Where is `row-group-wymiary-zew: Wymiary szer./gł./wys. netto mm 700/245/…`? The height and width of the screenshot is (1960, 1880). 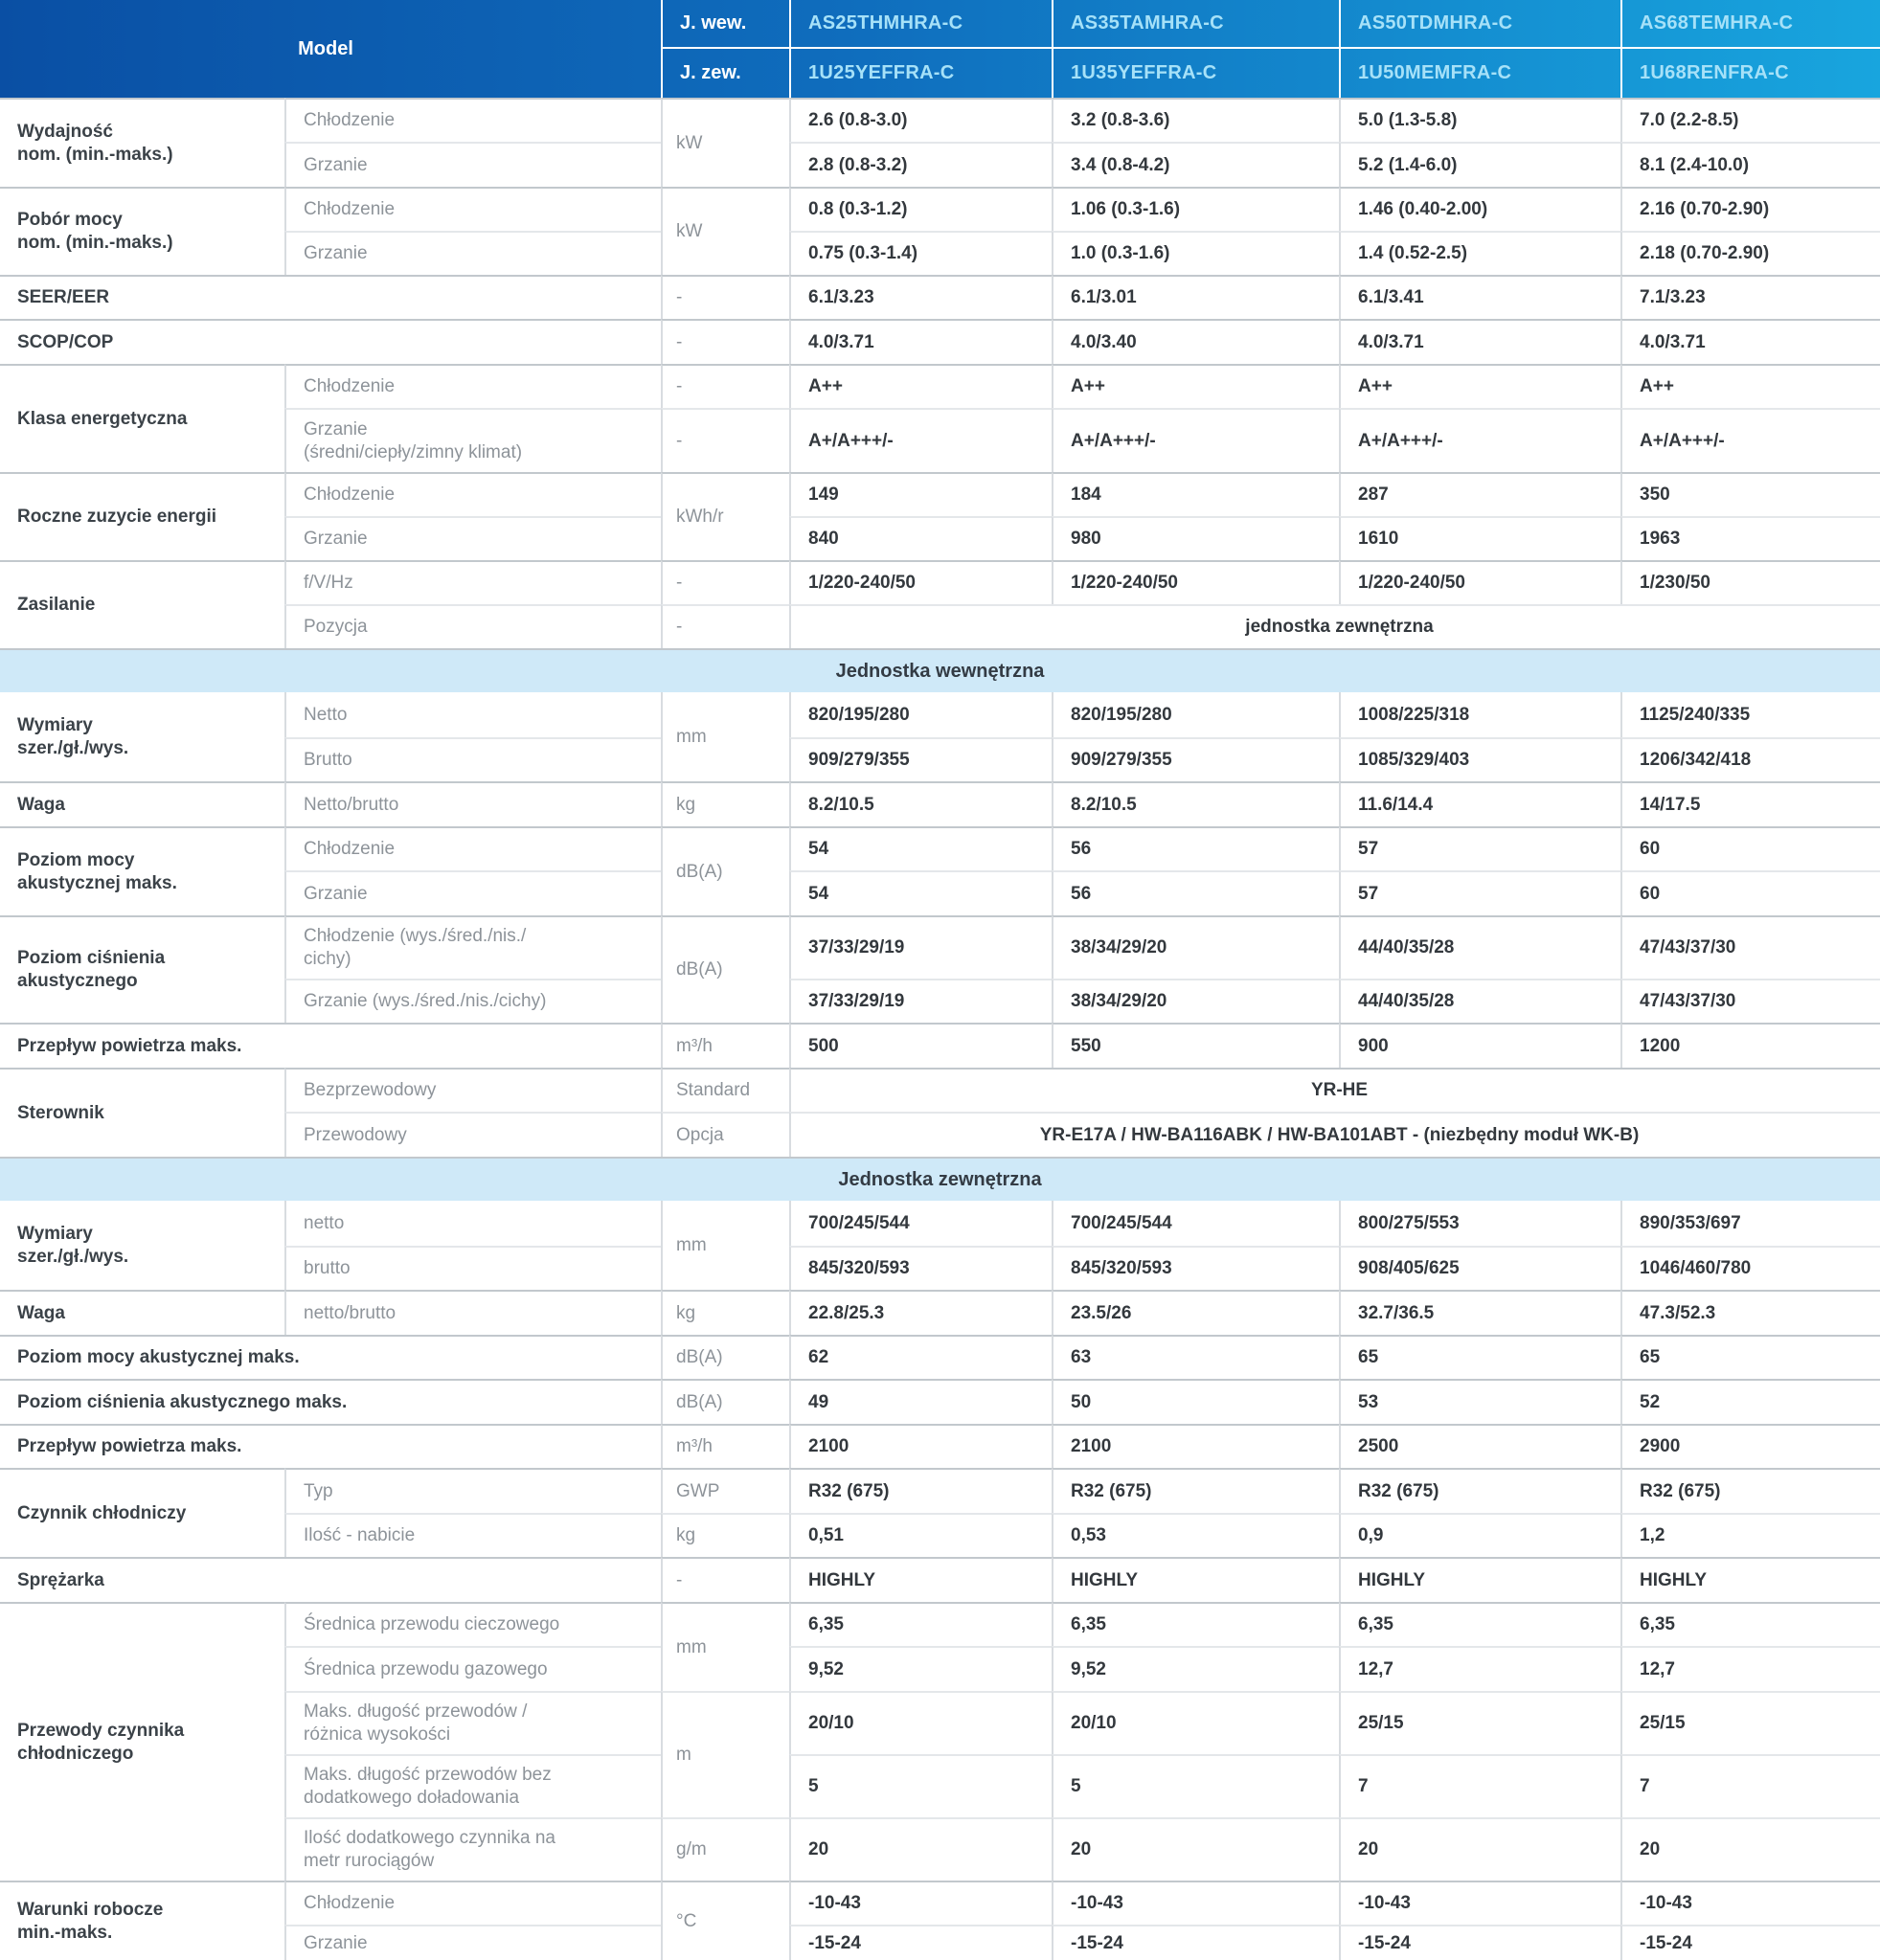 row-group-wymiary-zew: Wymiary szer./gł./wys. netto mm 700/245/… is located at coordinates (940, 1245).